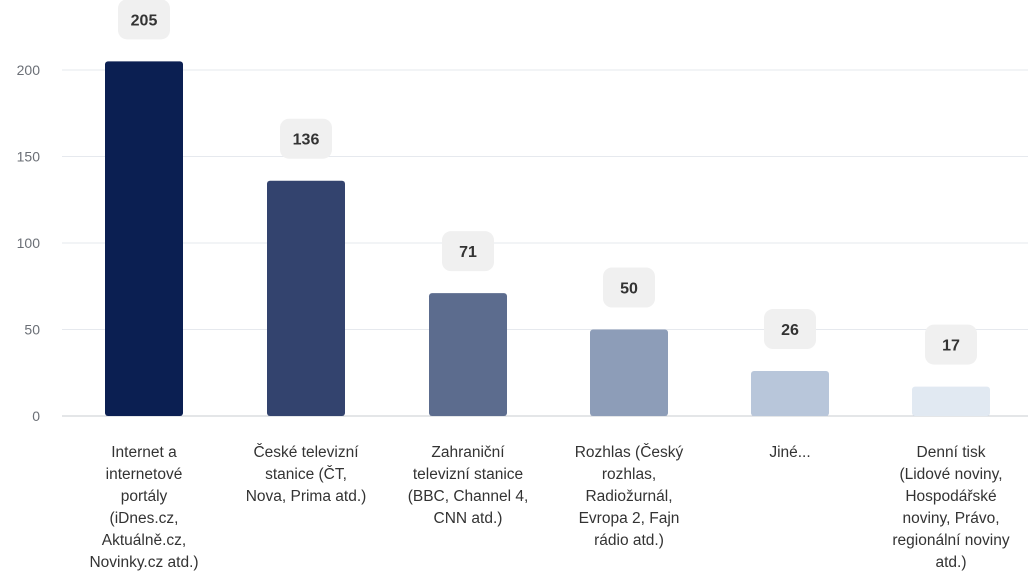 Image resolution: width=1028 pixels, height=583 pixels. Describe the element at coordinates (629, 474) in the screenshot. I see `x-tick-label-line: rozhlas,` at that location.